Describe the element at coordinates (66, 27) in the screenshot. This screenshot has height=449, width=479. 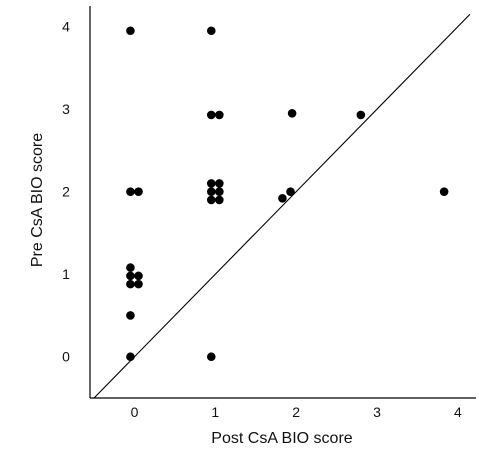
I see `y-tick-label: 4` at that location.